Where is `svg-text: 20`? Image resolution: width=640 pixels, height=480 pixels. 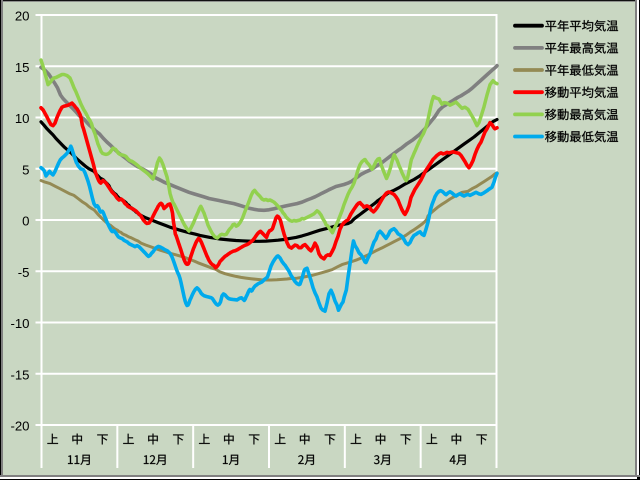
svg-text: 20 is located at coordinates (22, 16).